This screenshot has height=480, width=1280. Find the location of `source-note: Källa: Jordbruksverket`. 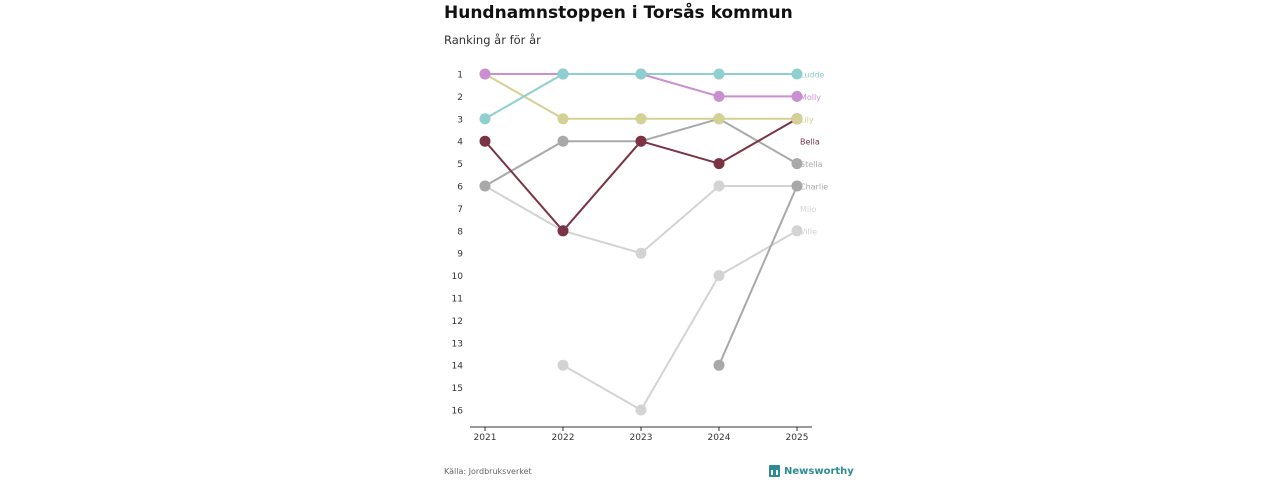

source-note: Källa: Jordbruksverket is located at coordinates (488, 471).